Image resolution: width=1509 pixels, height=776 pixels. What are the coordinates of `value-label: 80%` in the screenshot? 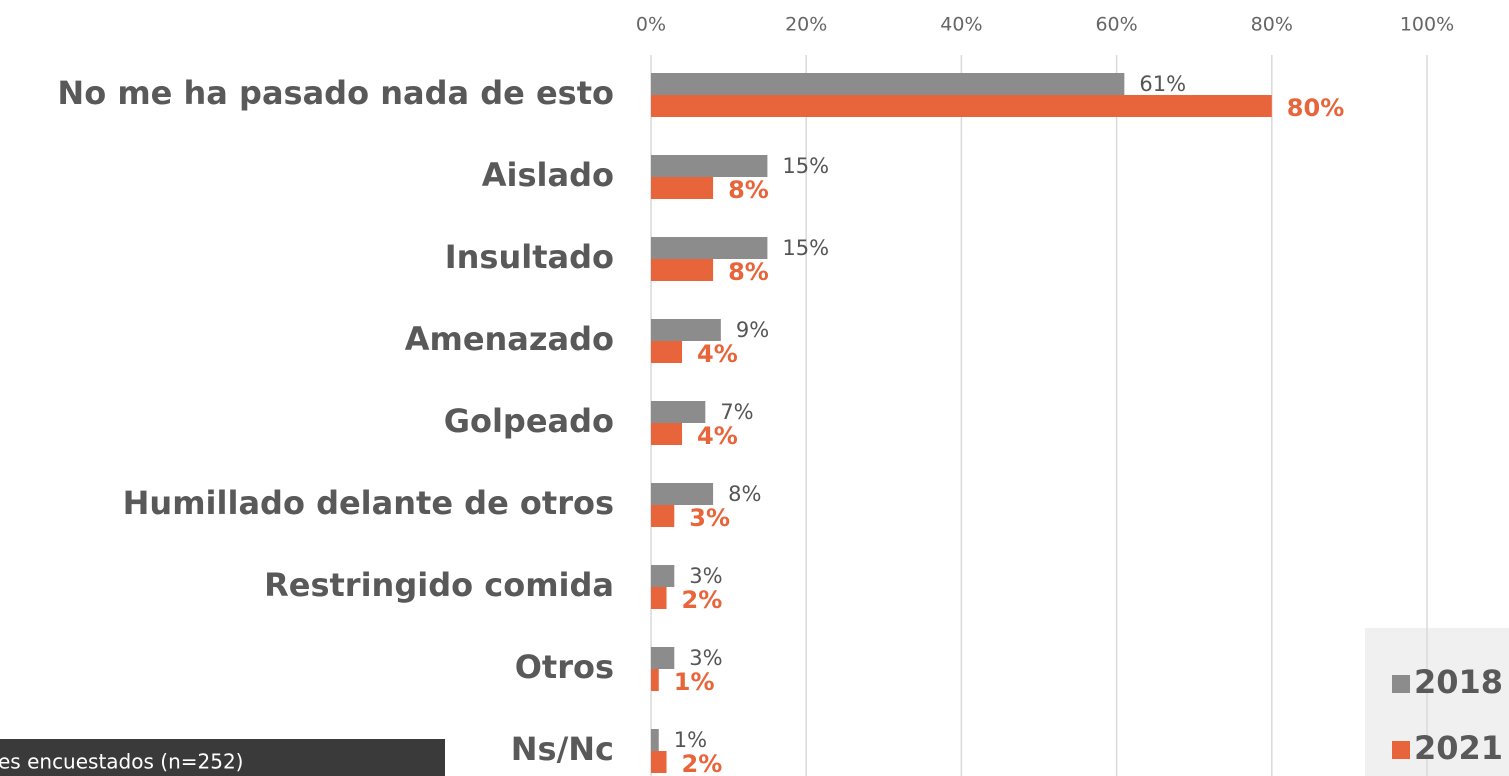 It's located at (1315, 108).